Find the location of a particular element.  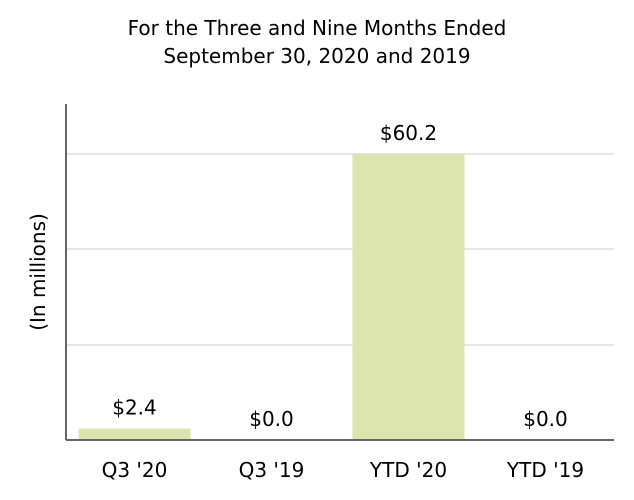

x-tick-labels: Q3 '20 Q3 '19 YTD '20 YTD '19 is located at coordinates (343, 470).